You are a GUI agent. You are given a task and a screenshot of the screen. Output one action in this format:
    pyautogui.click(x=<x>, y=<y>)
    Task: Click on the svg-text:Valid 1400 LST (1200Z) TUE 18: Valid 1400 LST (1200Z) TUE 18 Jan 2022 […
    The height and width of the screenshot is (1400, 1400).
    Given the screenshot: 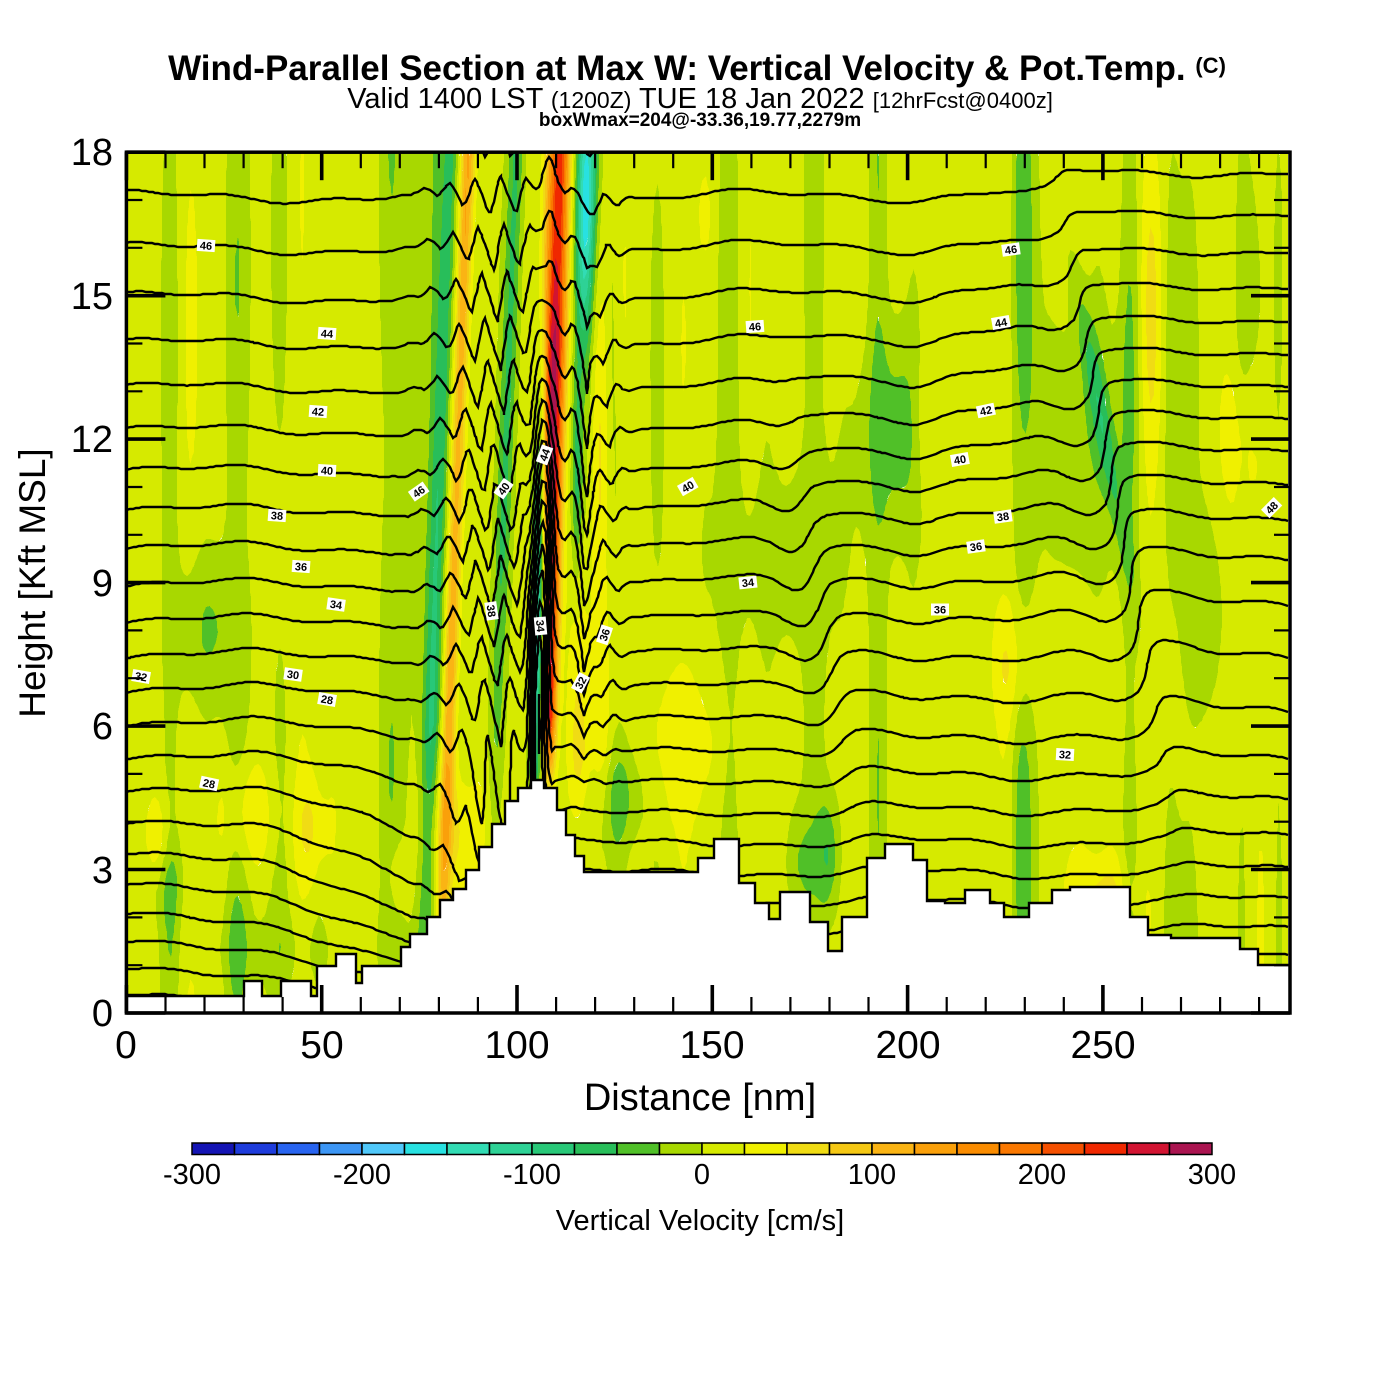 What is the action you would take?
    pyautogui.click(x=700, y=99)
    